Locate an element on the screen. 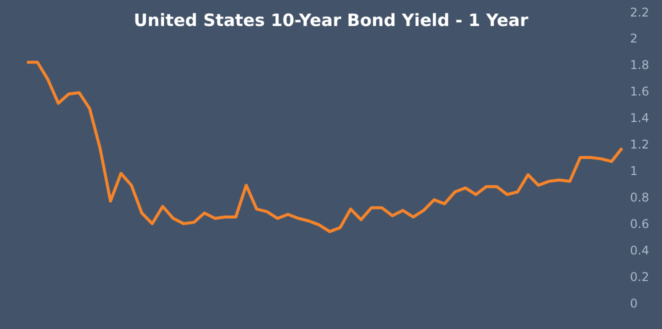 The width and height of the screenshot is (662, 329). y-tick-label: 2.2 is located at coordinates (640, 12).